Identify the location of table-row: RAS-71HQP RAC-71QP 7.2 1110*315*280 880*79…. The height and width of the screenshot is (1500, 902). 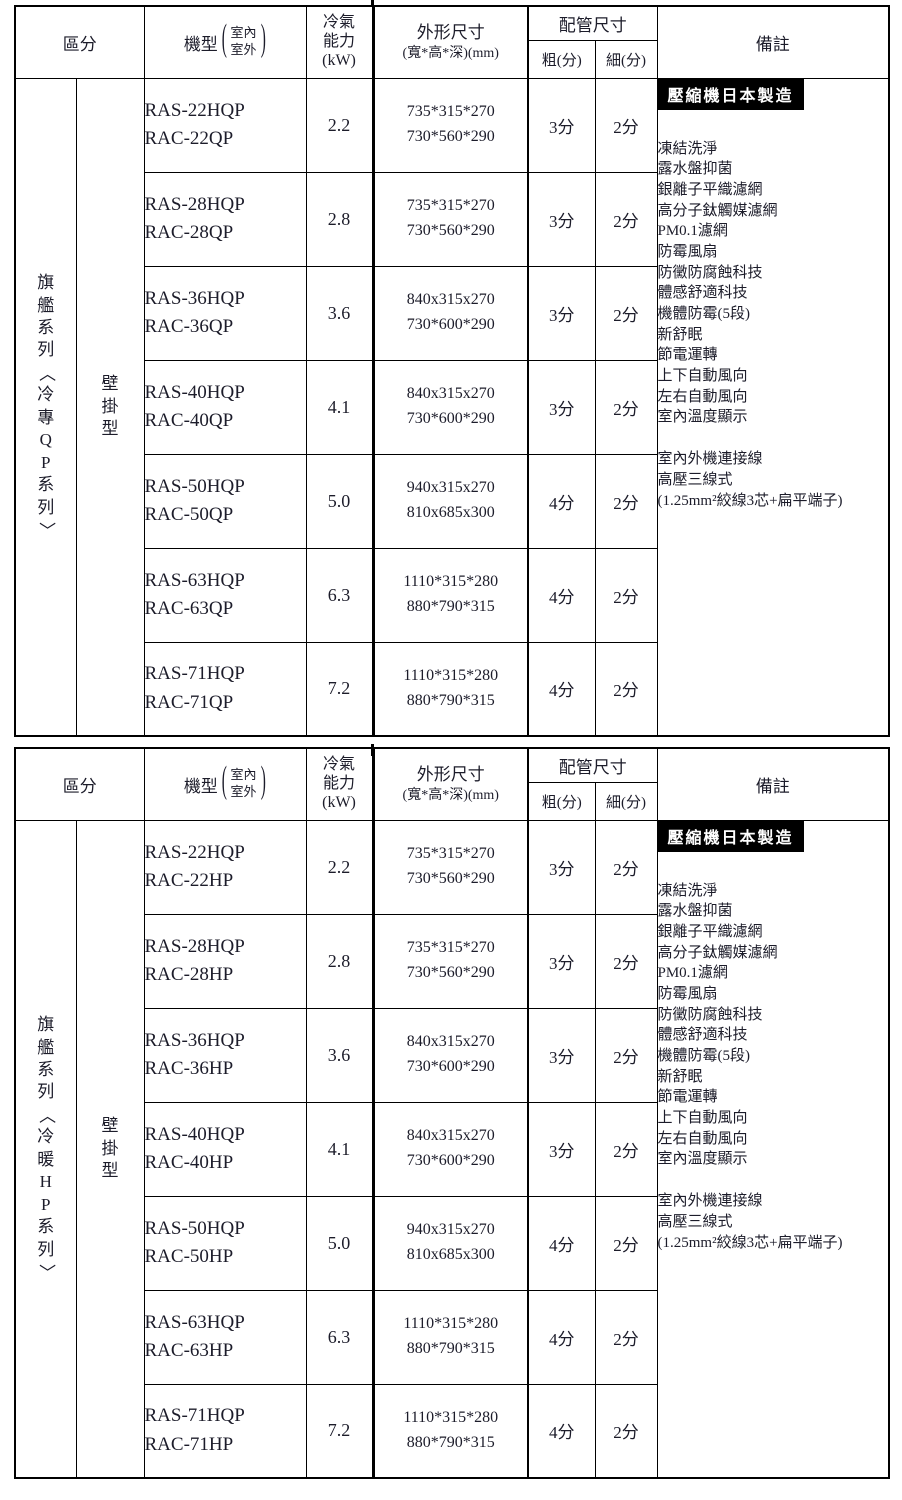
(452, 689).